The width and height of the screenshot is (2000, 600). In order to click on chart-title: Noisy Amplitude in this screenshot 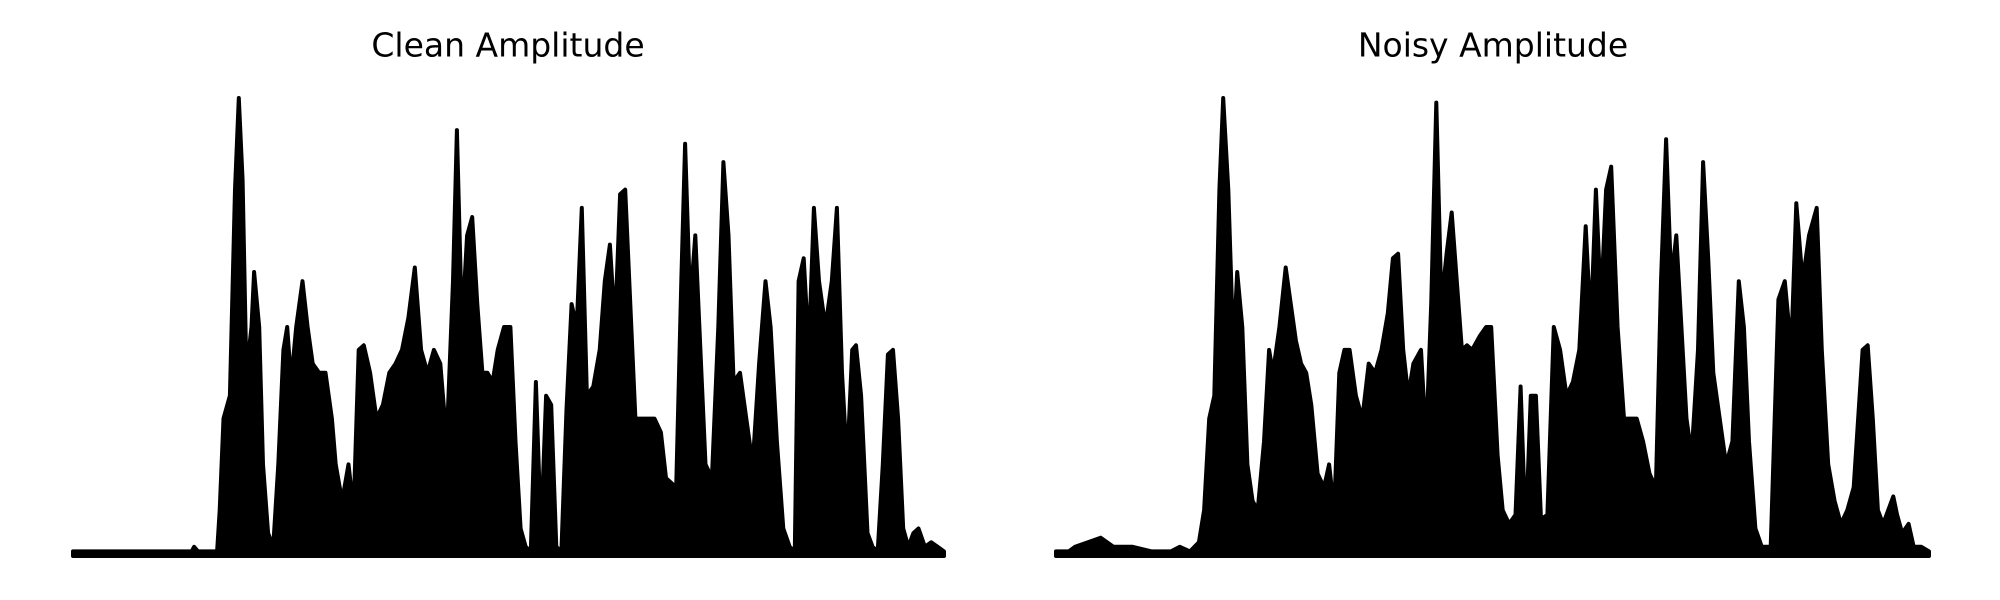, I will do `click(1493, 45)`.